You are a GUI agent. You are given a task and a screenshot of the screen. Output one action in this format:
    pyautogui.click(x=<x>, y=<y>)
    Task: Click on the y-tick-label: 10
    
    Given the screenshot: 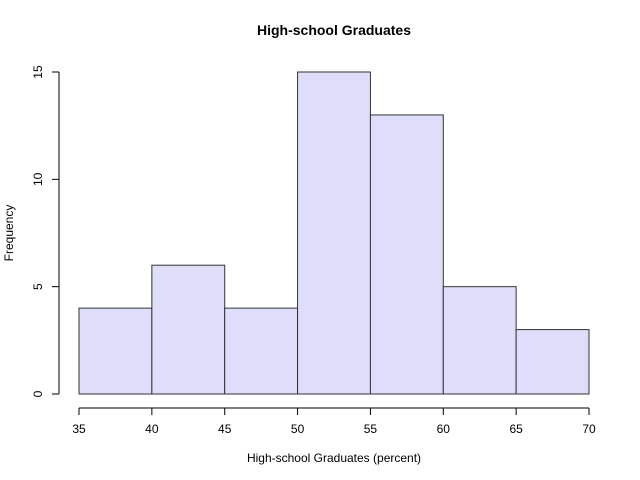 What is the action you would take?
    pyautogui.click(x=38, y=179)
    